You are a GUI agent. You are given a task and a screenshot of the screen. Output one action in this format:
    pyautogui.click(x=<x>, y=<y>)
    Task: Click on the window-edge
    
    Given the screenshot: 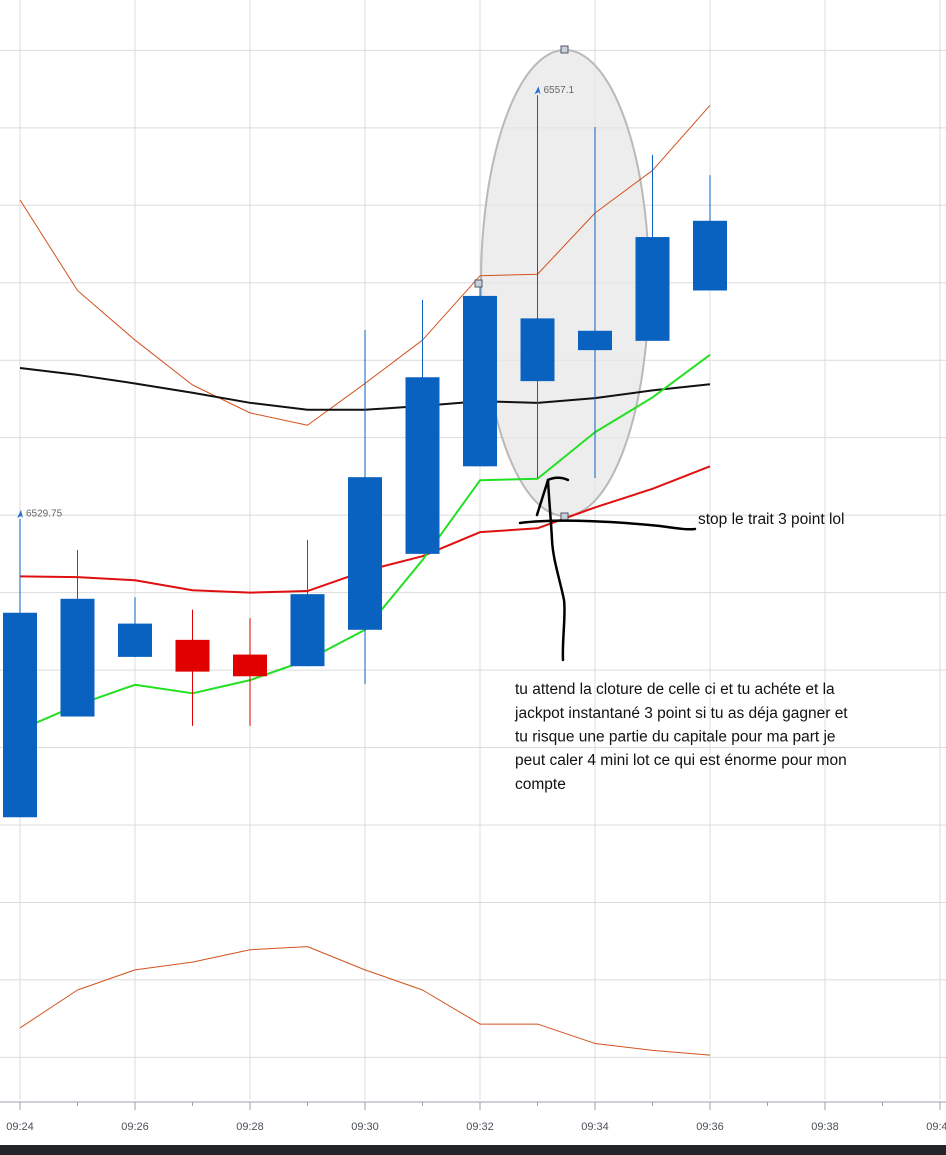 What is the action you would take?
    pyautogui.click(x=473, y=1150)
    